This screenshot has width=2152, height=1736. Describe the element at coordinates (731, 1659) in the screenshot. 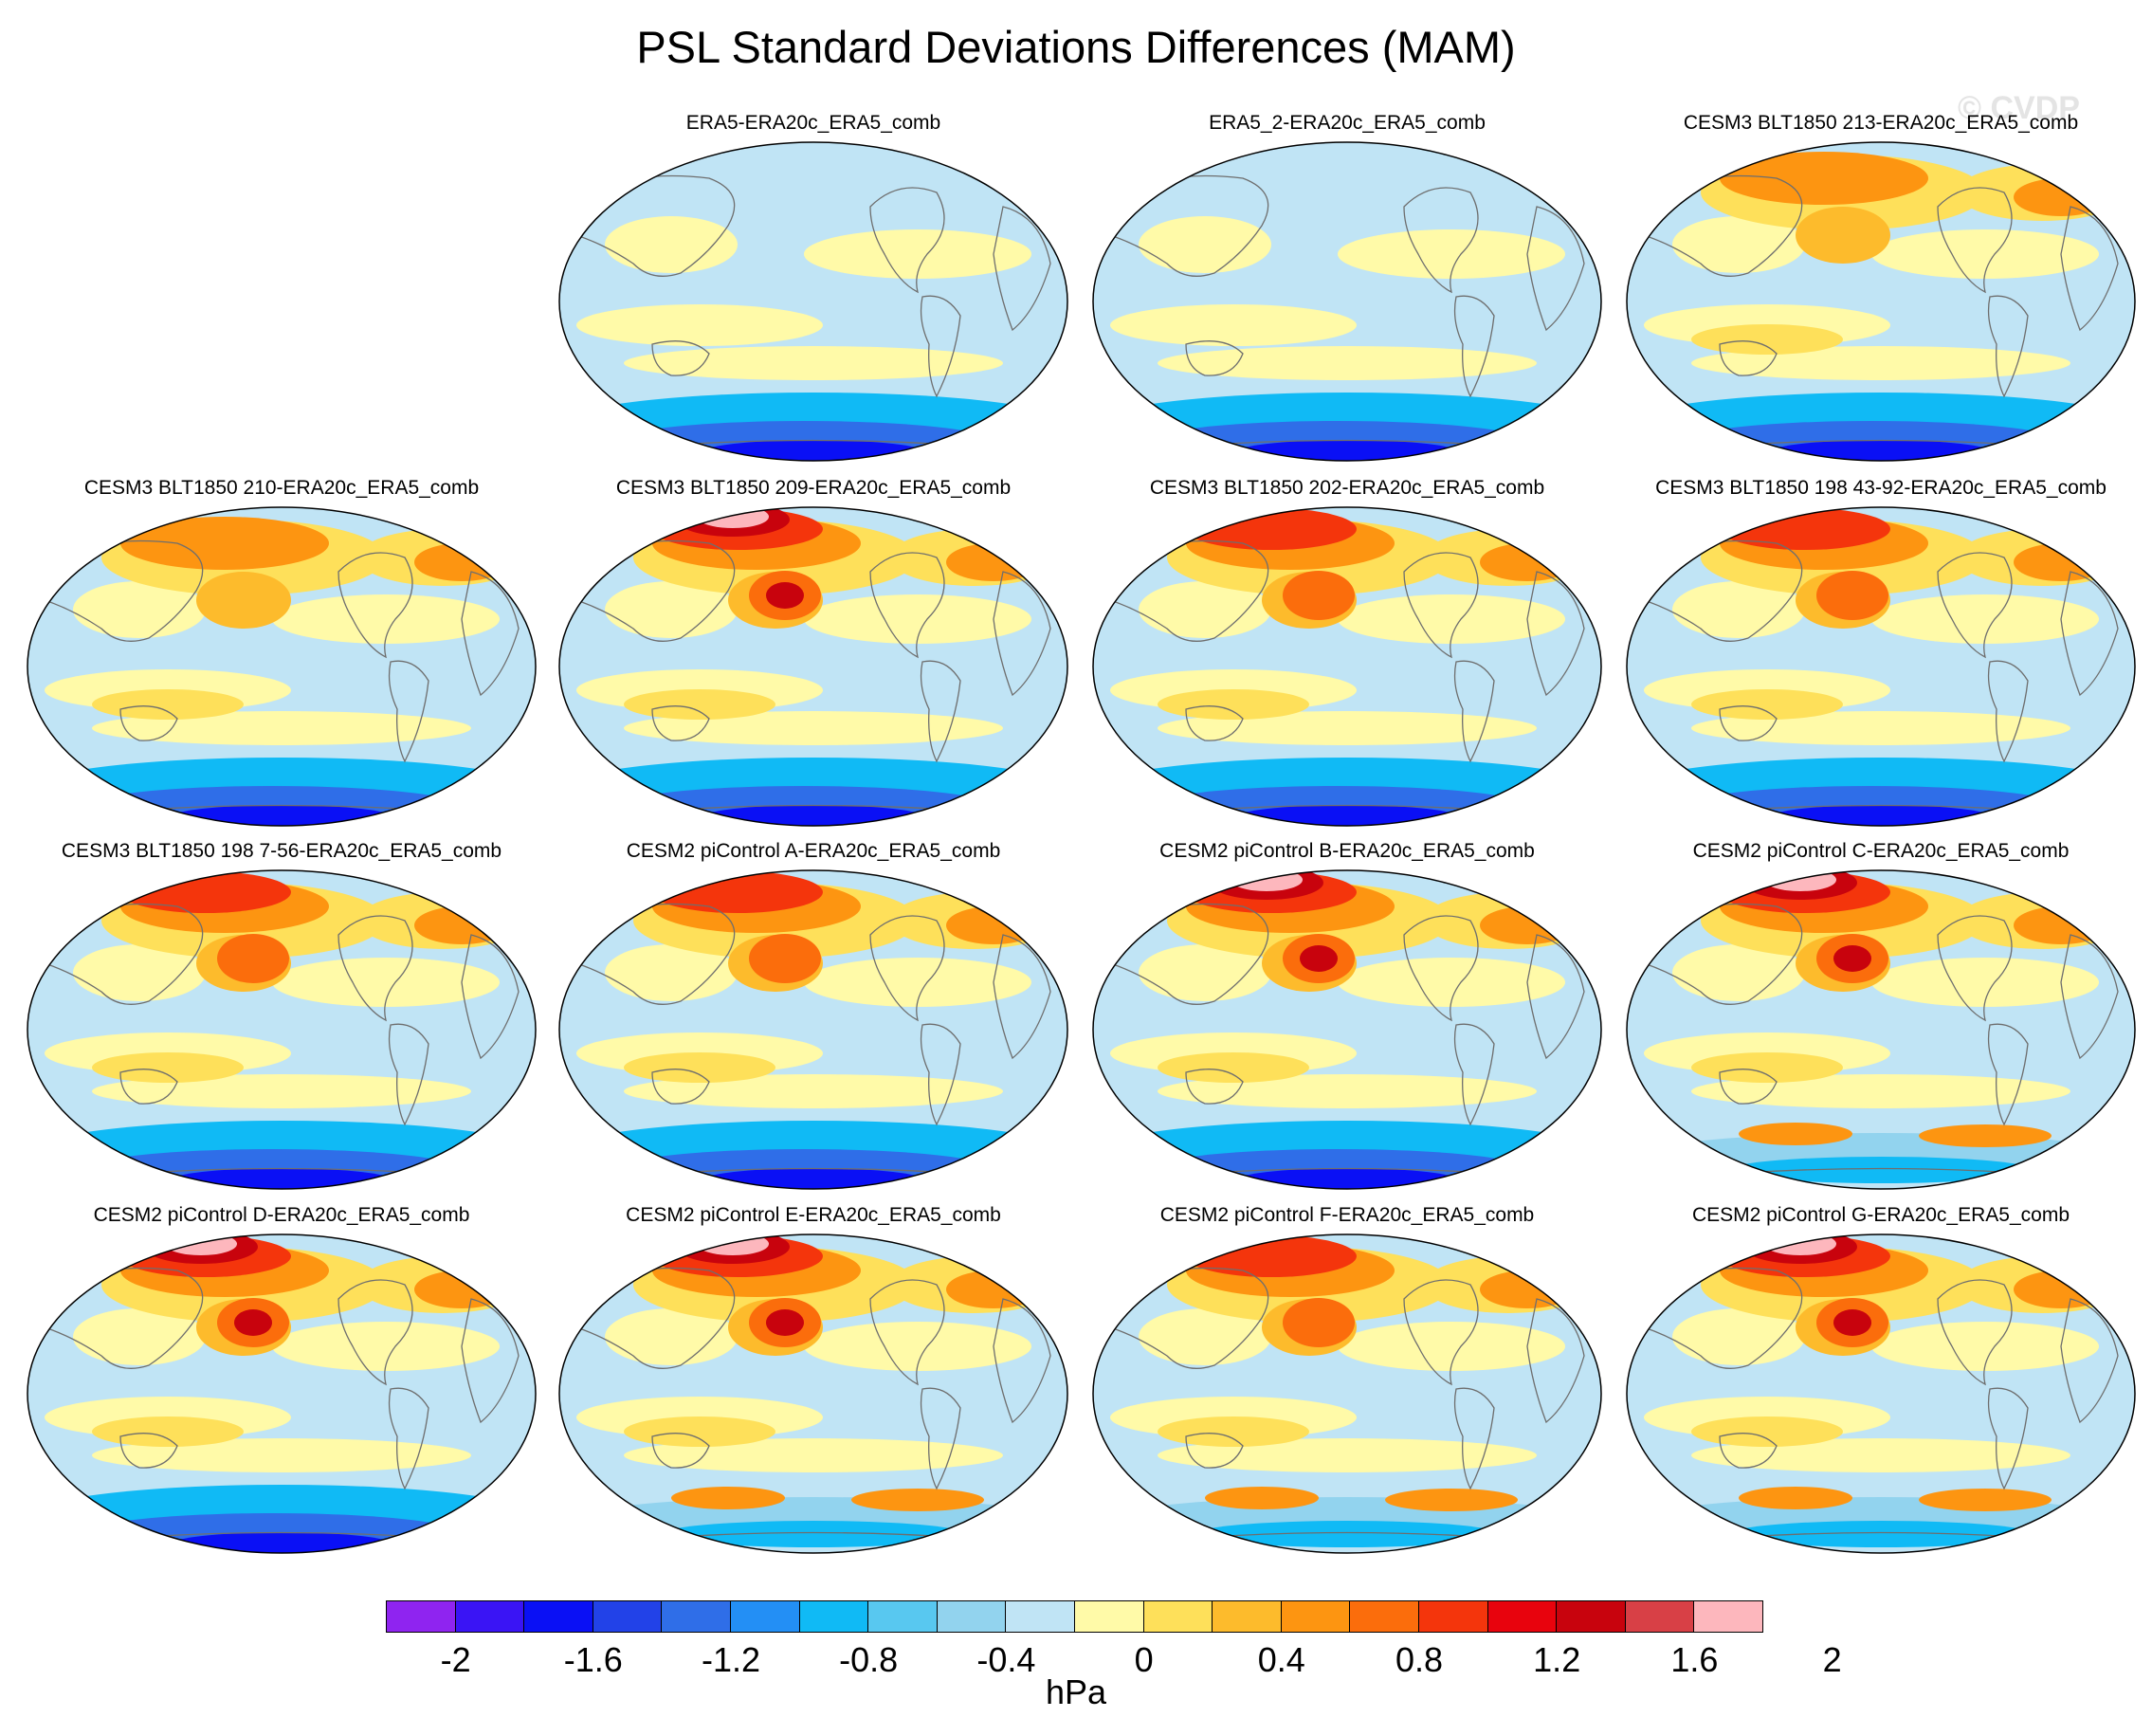

I see `colorbar-tick-label: -1.2` at that location.